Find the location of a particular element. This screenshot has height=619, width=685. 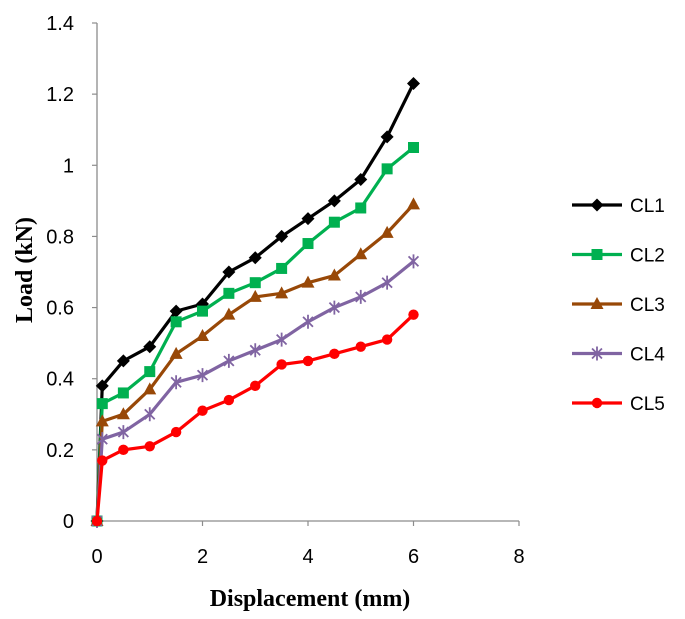

x-tick-label: 2 is located at coordinates (202, 557).